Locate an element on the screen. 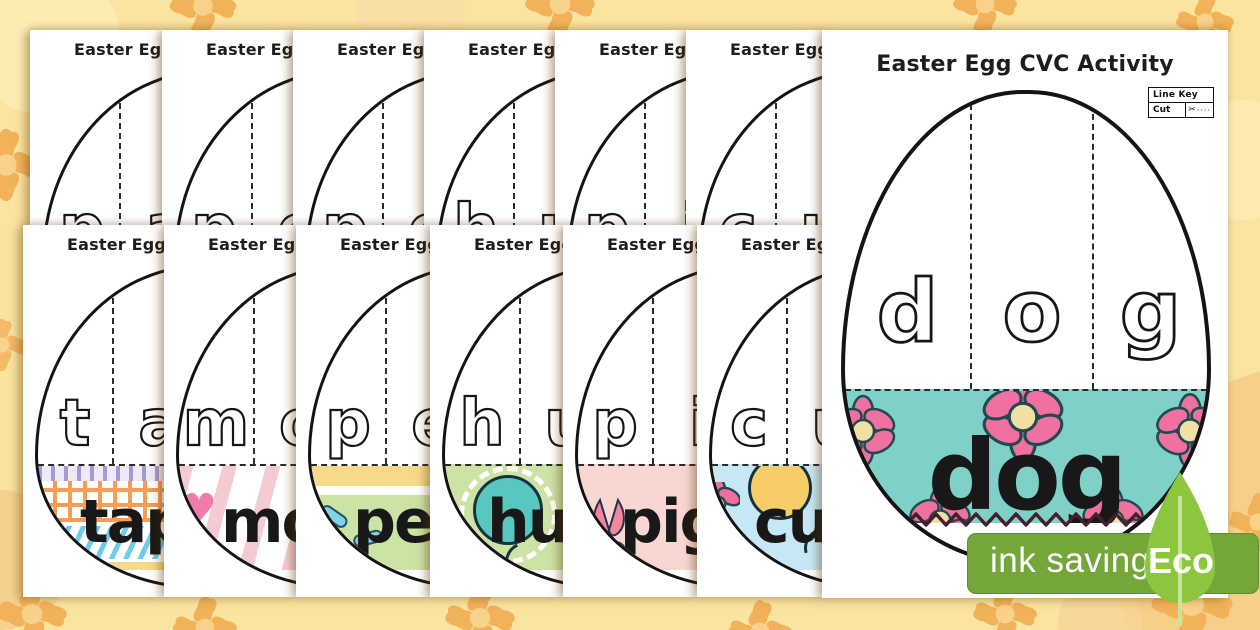 The width and height of the screenshot is (1260, 630). egg-outline: p i g pig is located at coordinates (636, 427).